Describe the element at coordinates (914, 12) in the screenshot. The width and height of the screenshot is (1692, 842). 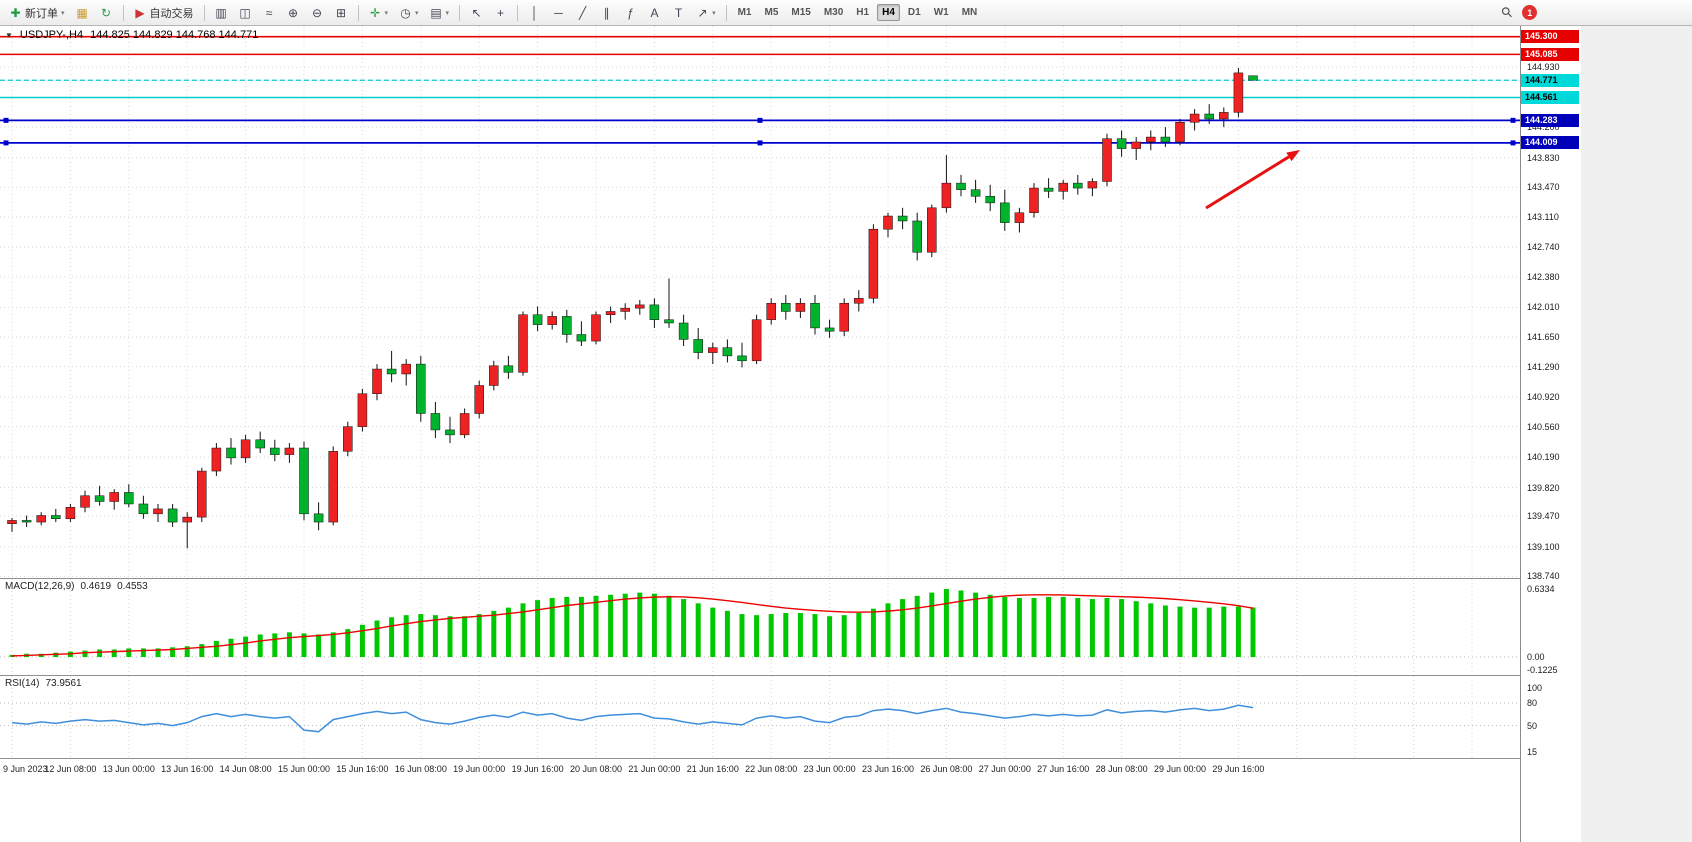
I see `timeframe-button-d1: D1` at that location.